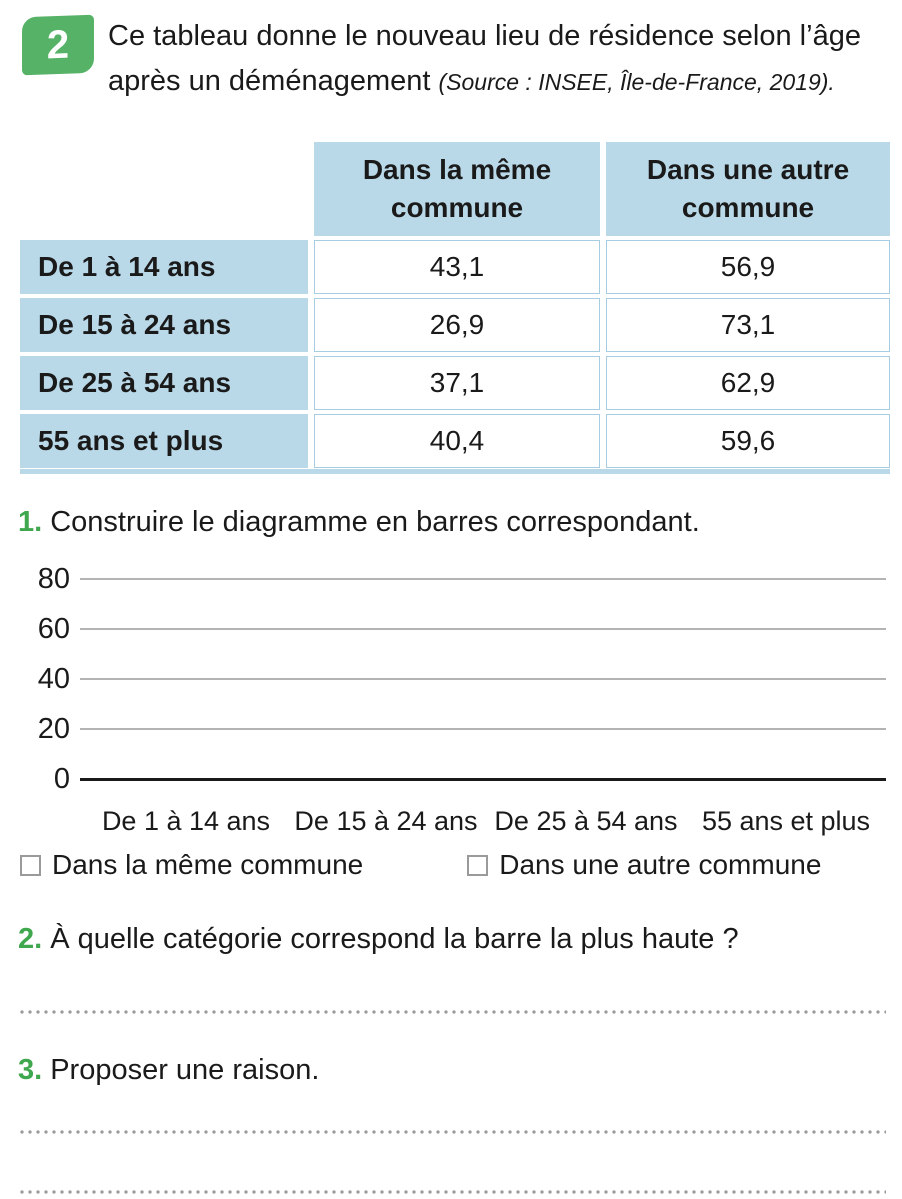 The height and width of the screenshot is (1199, 902). Describe the element at coordinates (61, 778) in the screenshot. I see `y-axis-tick-0: 0` at that location.